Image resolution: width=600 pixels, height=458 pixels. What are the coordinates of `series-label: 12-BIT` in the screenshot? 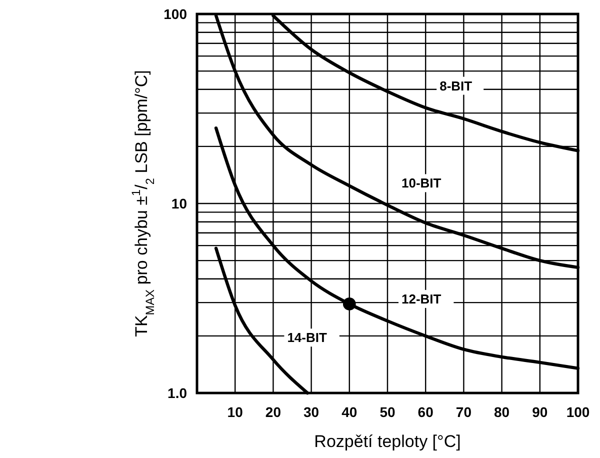 It's located at (422, 298).